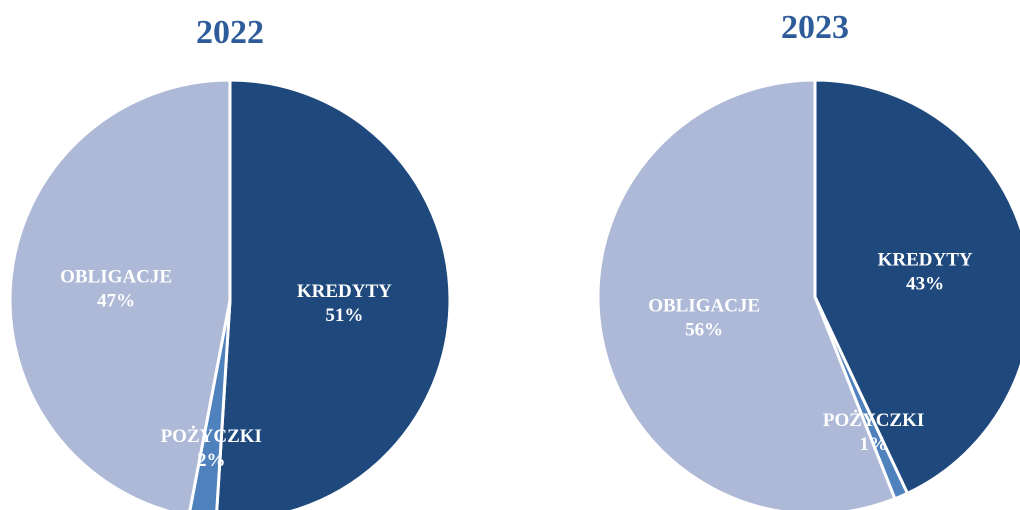 This screenshot has height=510, width=1020. Describe the element at coordinates (704, 330) in the screenshot. I see `value-label: 56%` at that location.